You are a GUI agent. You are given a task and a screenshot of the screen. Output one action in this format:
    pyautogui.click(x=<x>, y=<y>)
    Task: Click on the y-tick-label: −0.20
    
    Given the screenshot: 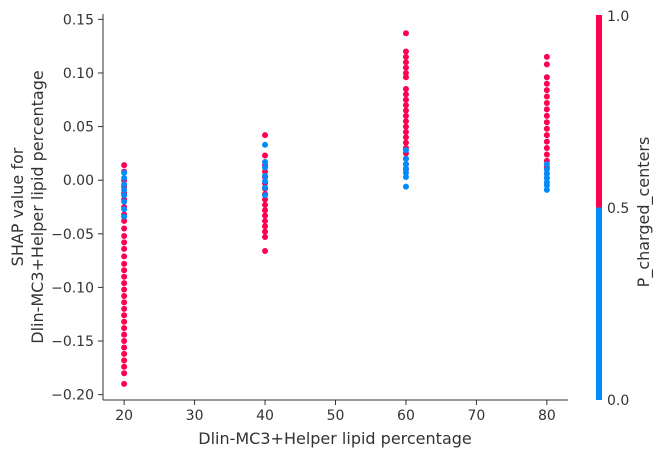 What is the action you would take?
    pyautogui.click(x=72, y=396)
    